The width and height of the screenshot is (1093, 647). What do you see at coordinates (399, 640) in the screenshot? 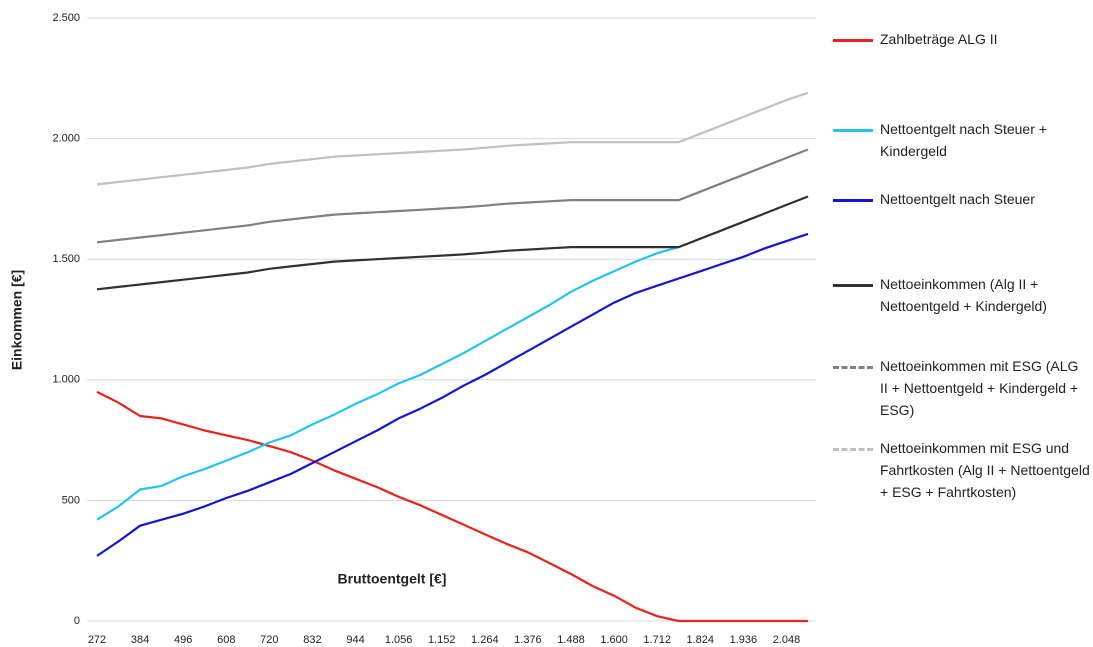
I see `x-tick-label: 1.056` at bounding box center [399, 640].